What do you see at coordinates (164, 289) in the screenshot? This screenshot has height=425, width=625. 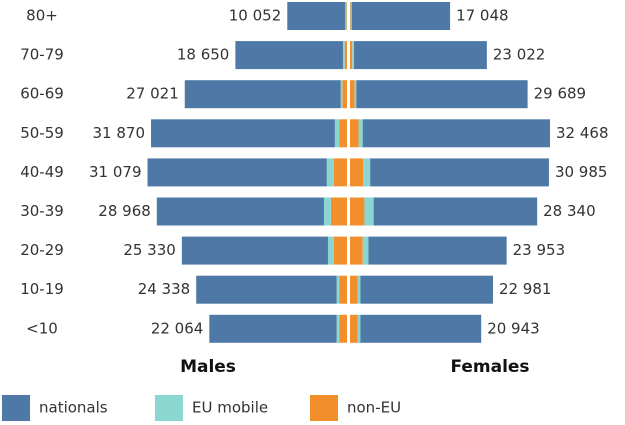 I see `value-label: 24 338` at bounding box center [164, 289].